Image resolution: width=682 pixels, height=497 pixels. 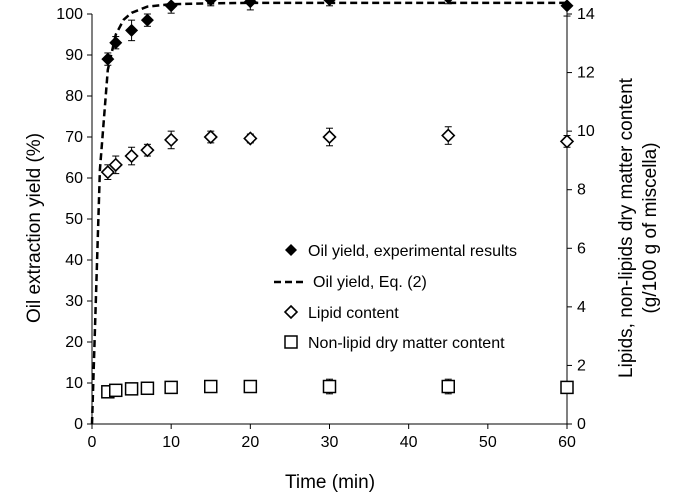 I want to click on x-tick-label: 0, so click(x=92, y=442).